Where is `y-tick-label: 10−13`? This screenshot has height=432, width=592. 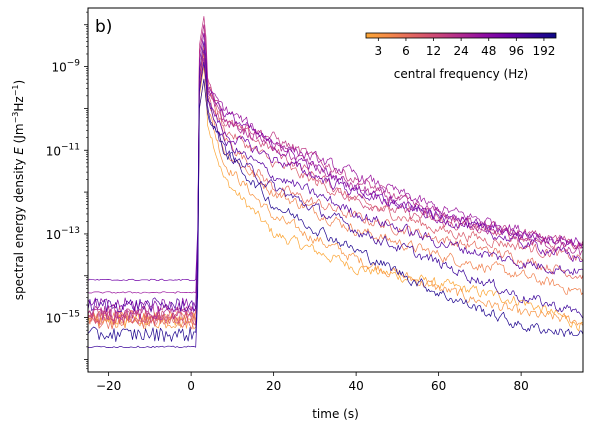 y-tick-label: 10−13 is located at coordinates (63, 234).